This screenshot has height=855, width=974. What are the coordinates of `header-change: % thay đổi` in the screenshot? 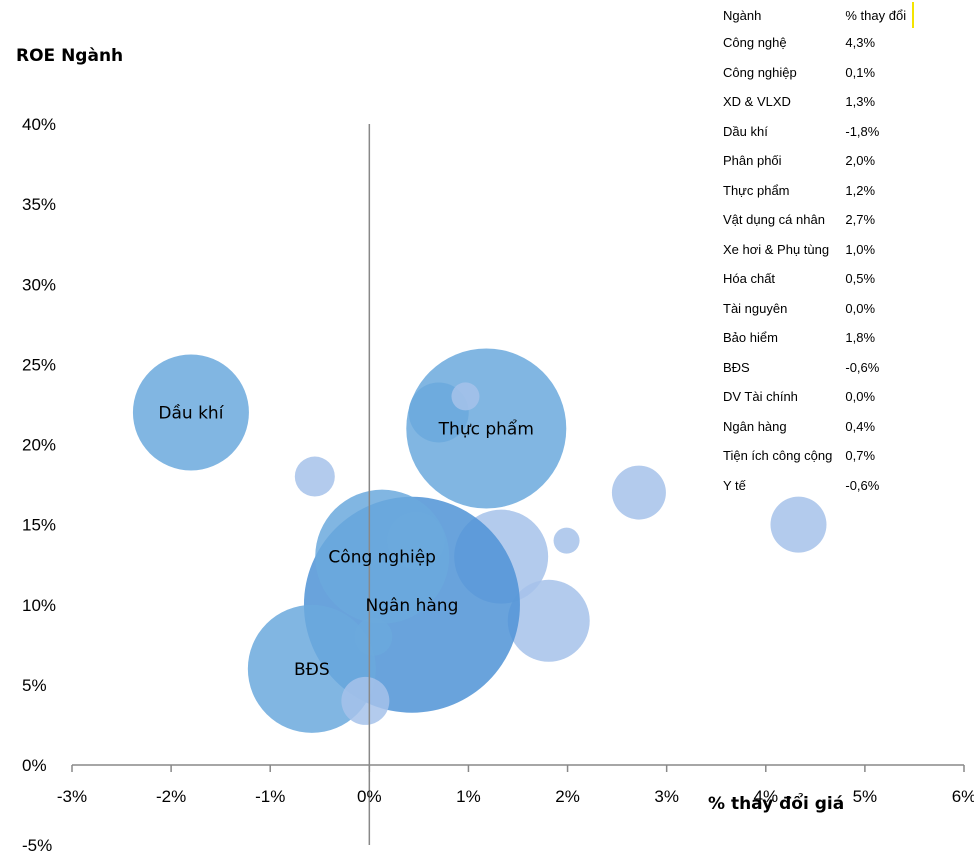 It's located at (876, 15).